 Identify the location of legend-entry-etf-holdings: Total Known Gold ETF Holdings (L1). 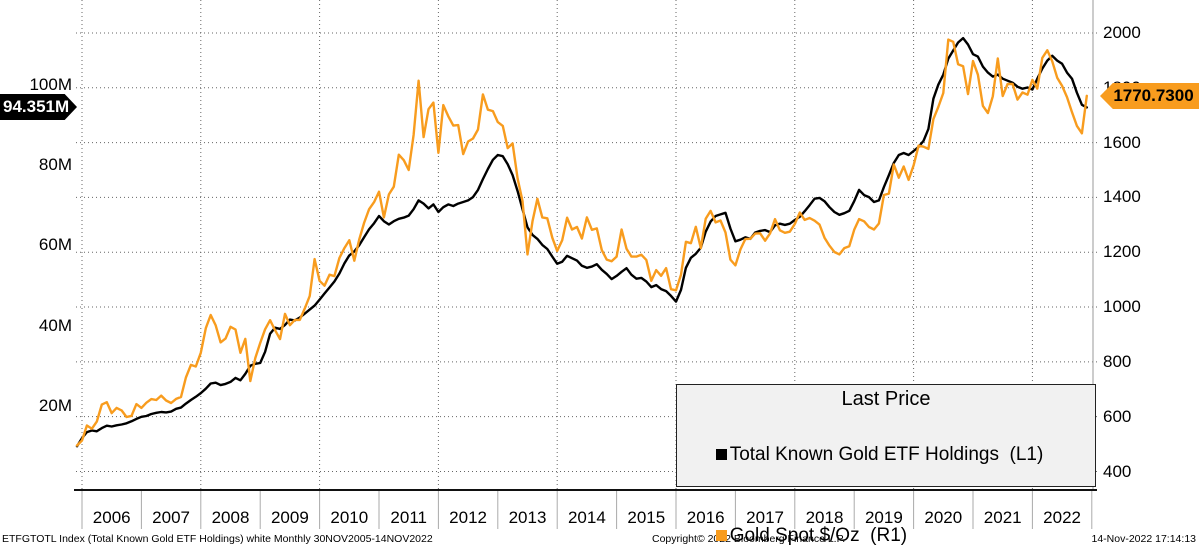
(886, 454).